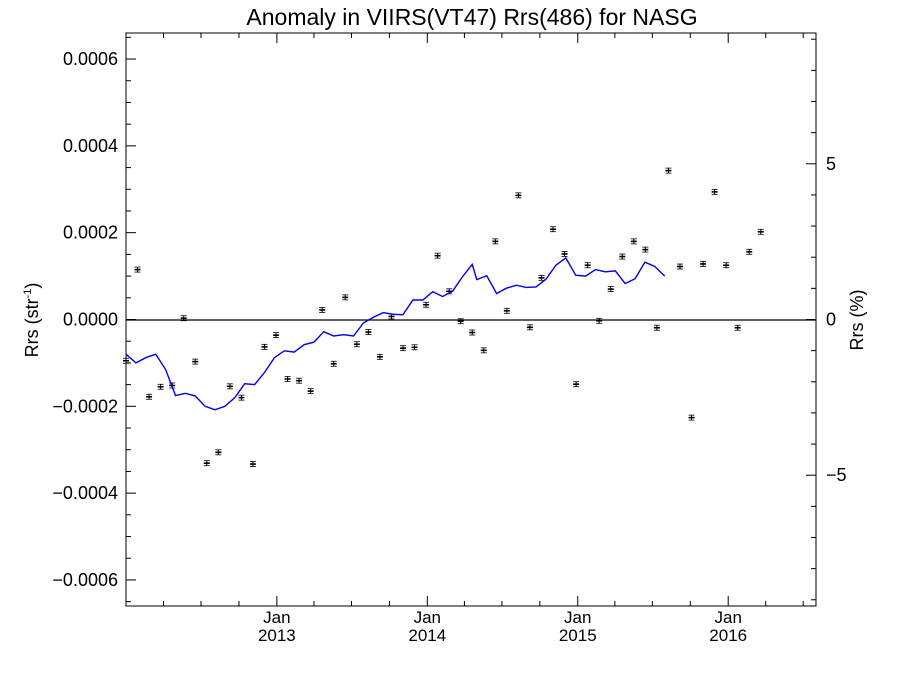 The height and width of the screenshot is (675, 900). I want to click on left-tick-label: 0.0004, so click(90, 146).